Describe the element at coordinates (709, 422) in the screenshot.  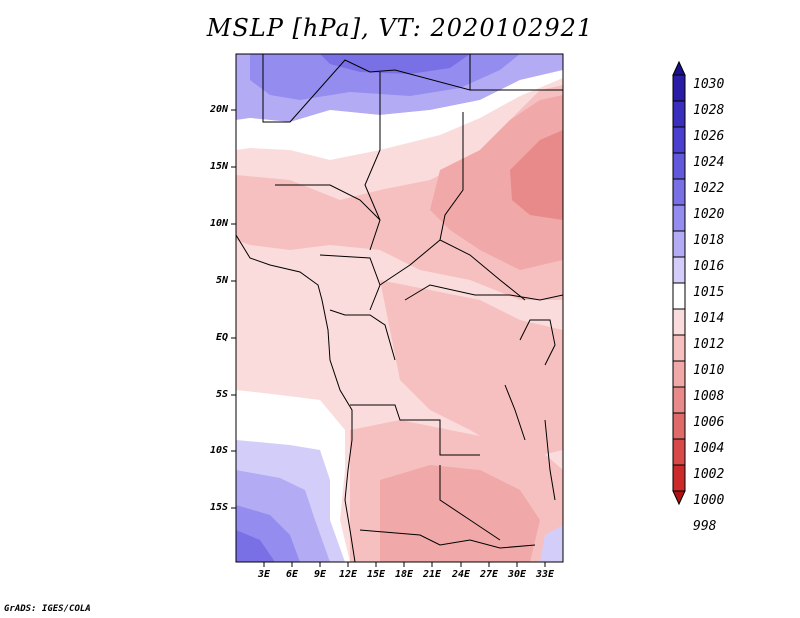
I see `colorbar-label: 1006` at that location.